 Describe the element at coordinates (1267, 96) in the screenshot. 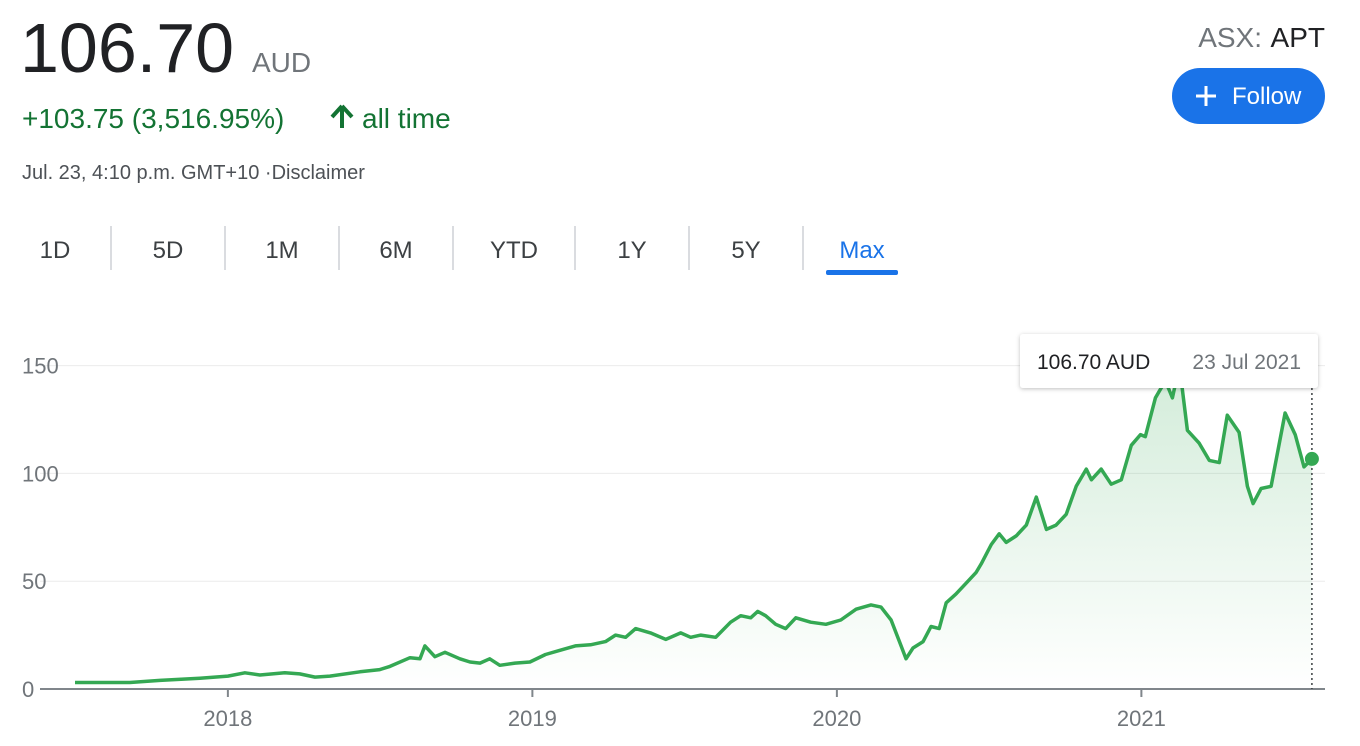

I see `follow-label: Follow` at that location.